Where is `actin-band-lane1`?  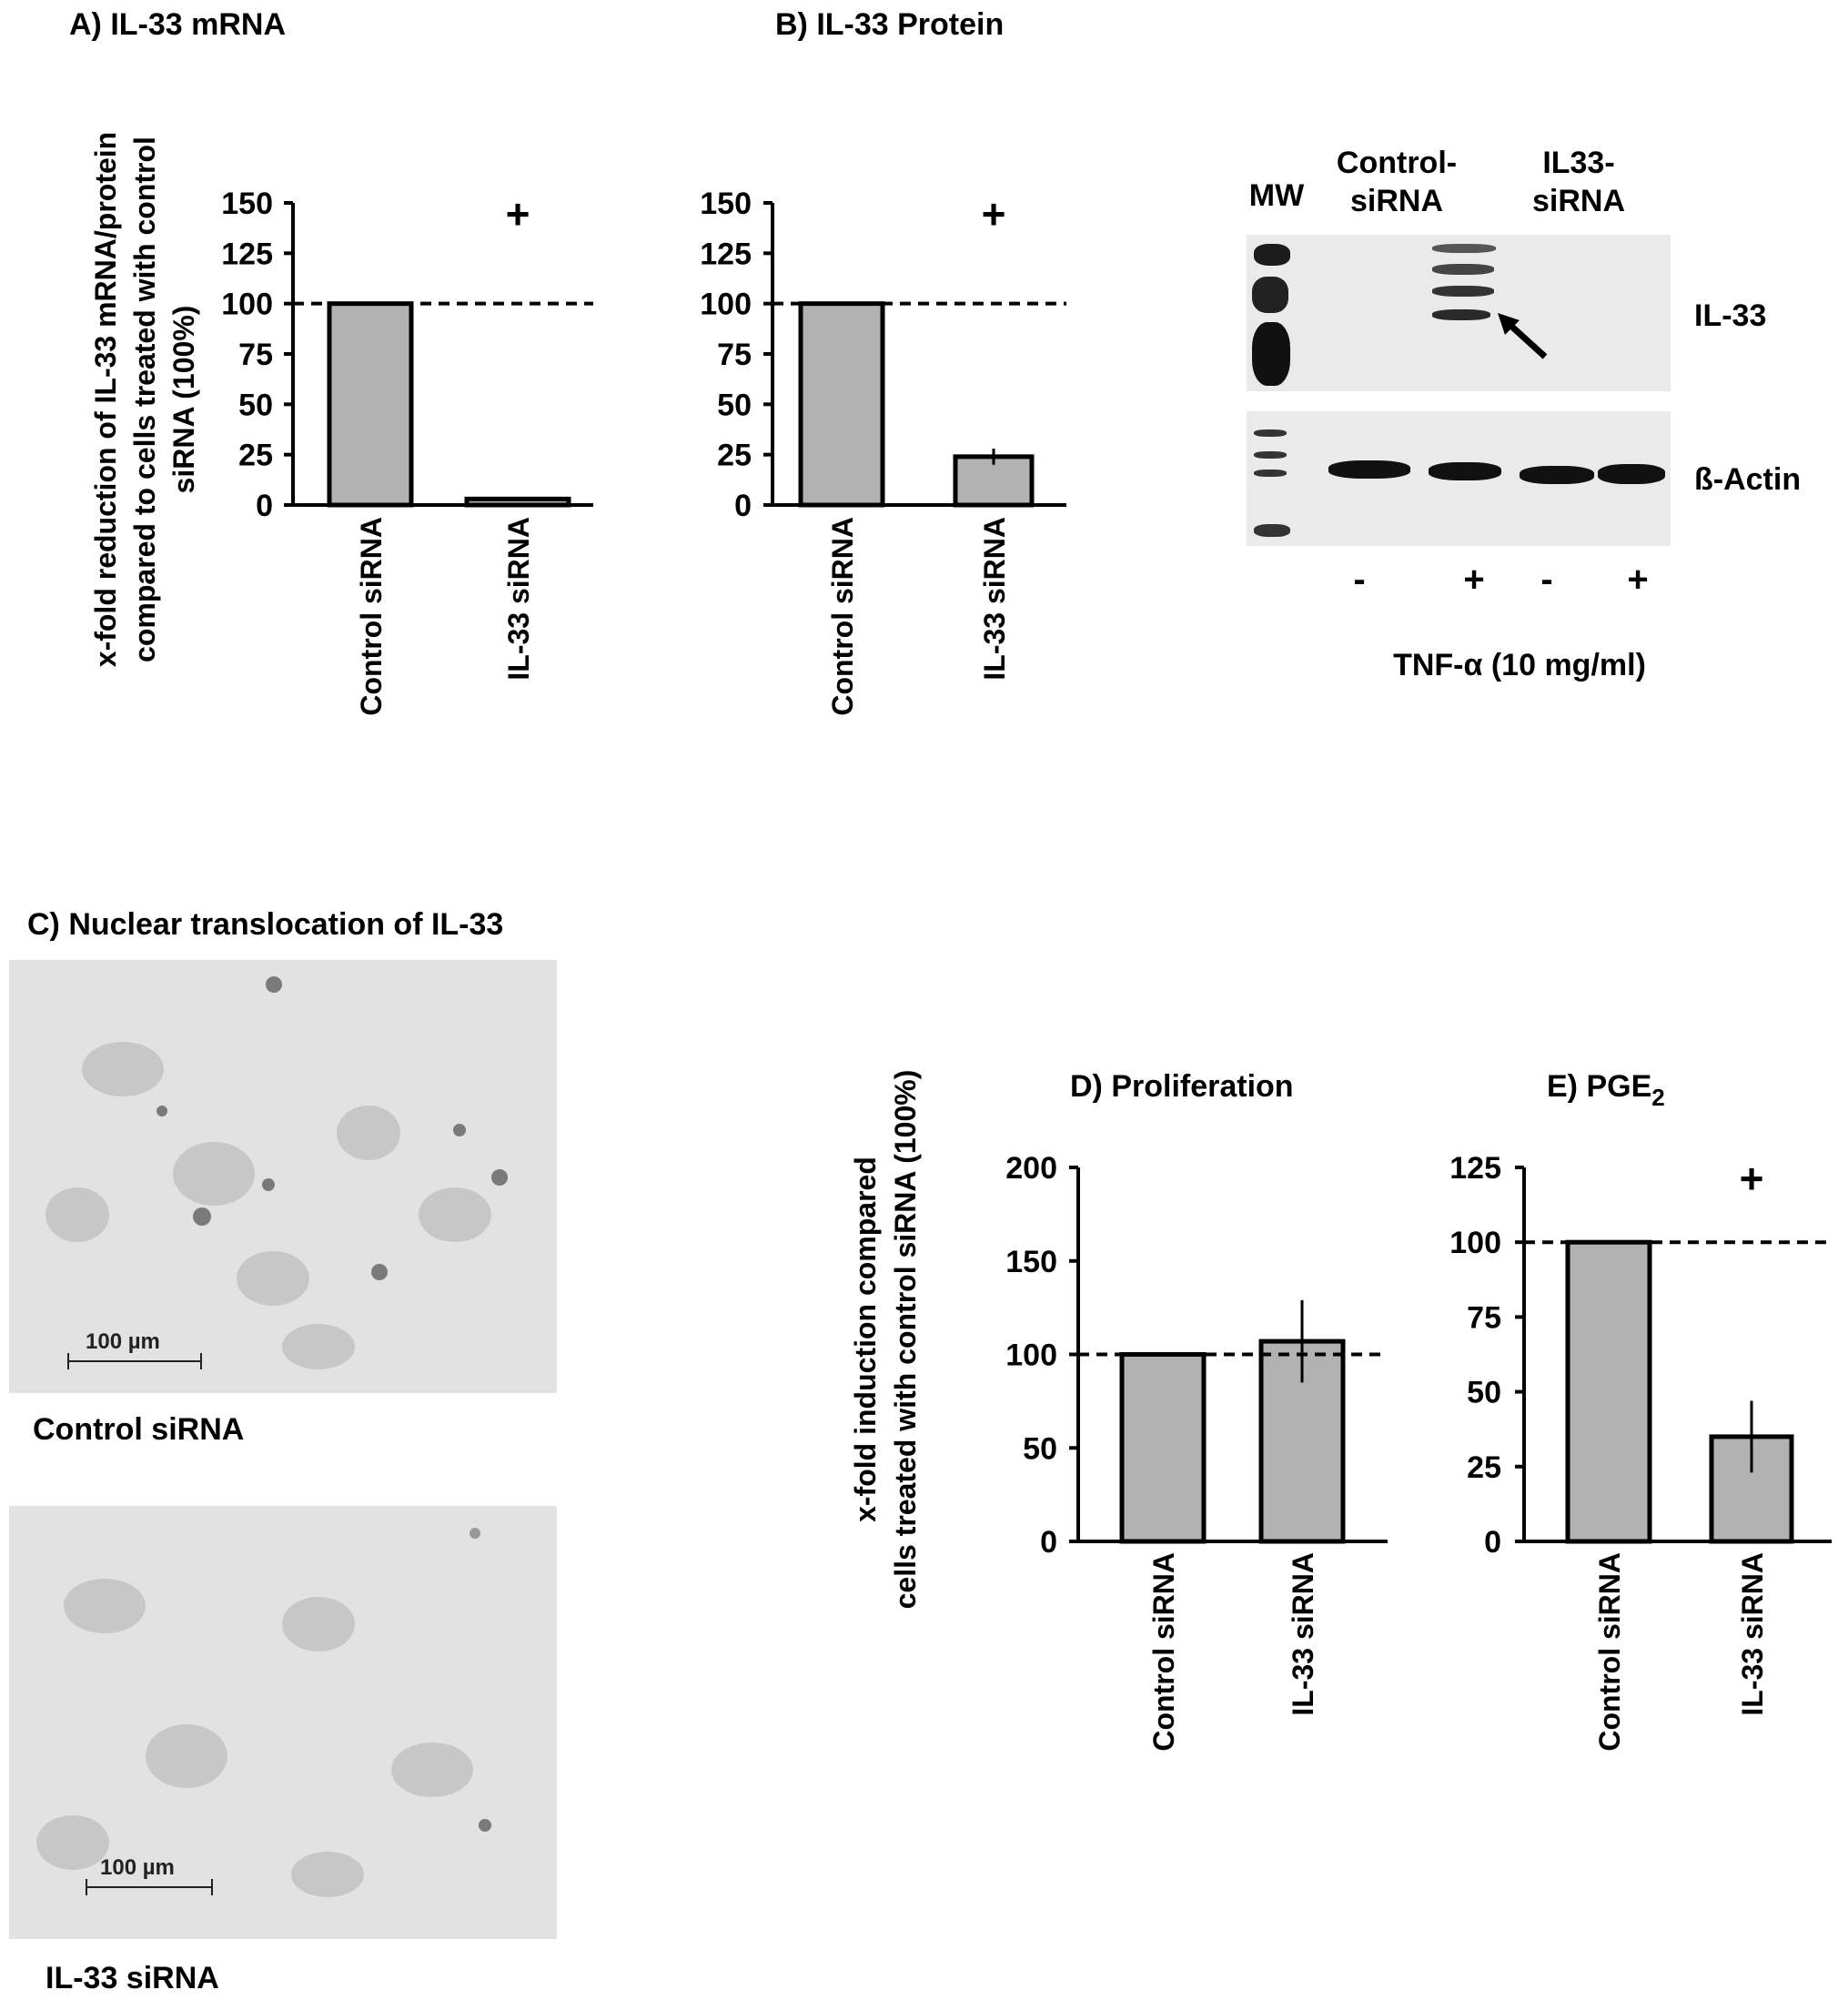 actin-band-lane1 is located at coordinates (1369, 469).